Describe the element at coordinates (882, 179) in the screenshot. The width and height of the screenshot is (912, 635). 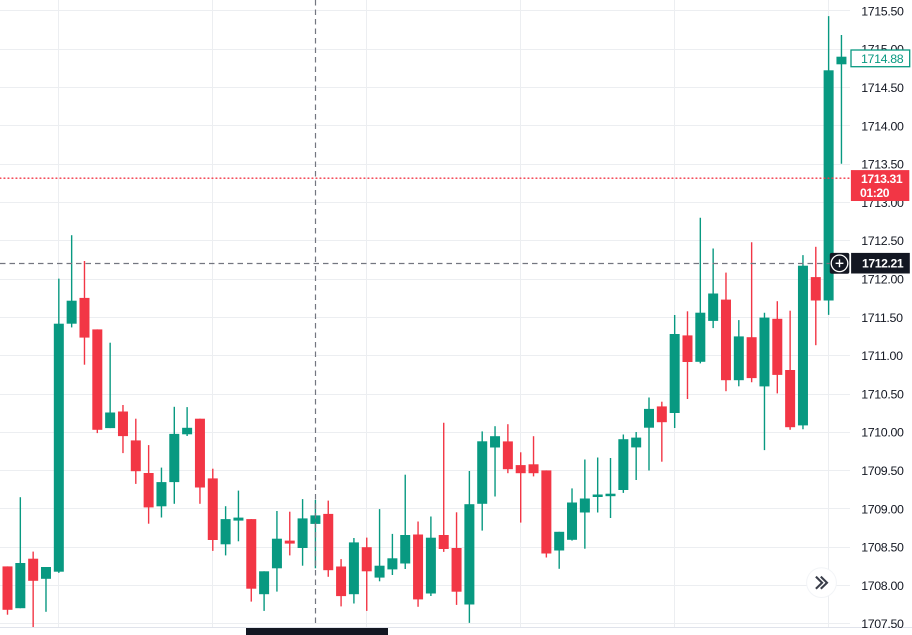
I see `svg-text: 1713.31` at that location.